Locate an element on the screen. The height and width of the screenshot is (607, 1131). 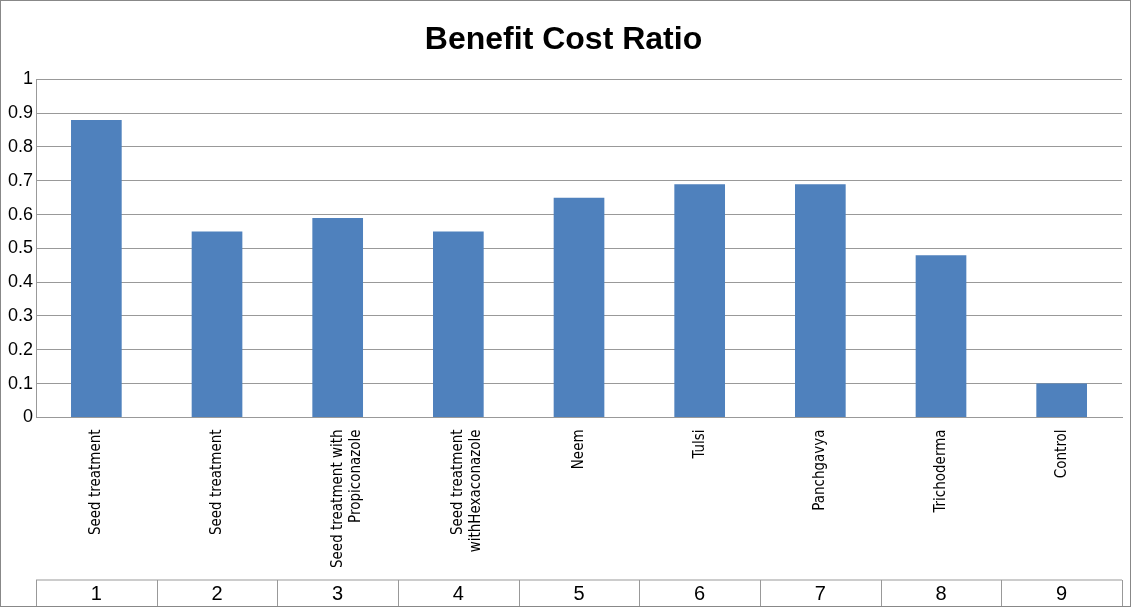
text: 5 is located at coordinates (579, 592).